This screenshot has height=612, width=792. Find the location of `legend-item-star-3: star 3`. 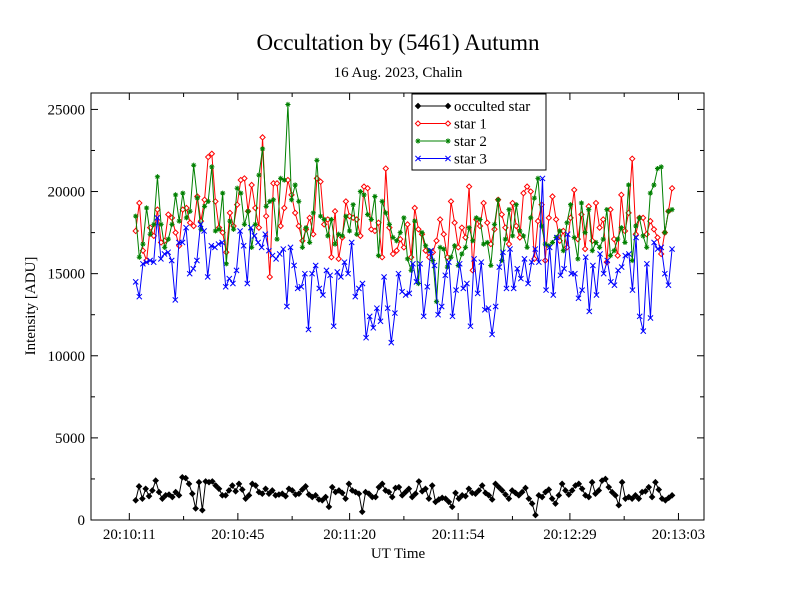

legend-item-star-3: star 3 is located at coordinates (451, 160).